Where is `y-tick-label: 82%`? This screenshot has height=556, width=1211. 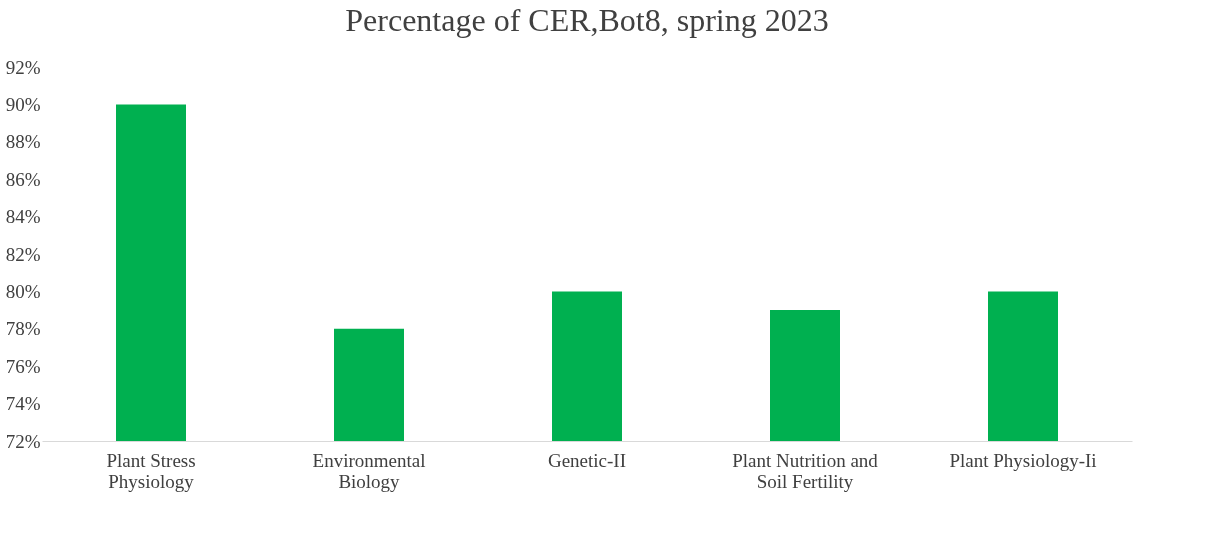 y-tick-label: 82% is located at coordinates (23, 254).